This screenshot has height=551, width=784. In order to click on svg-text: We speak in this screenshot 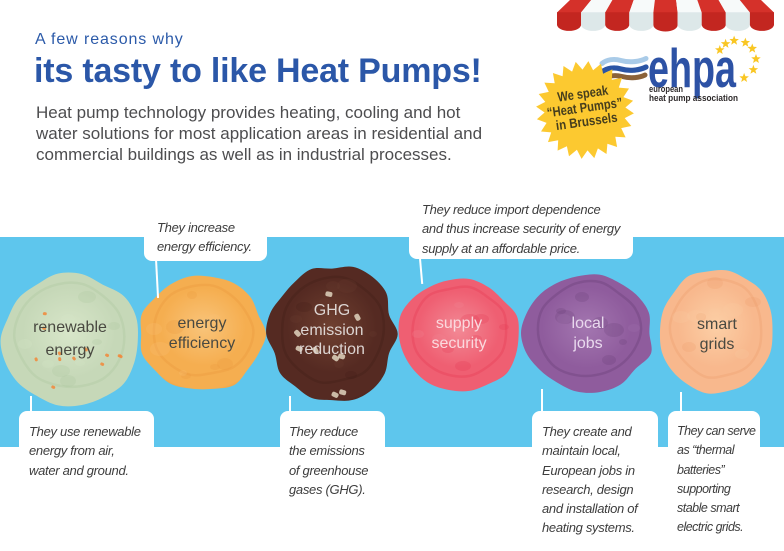, I will do `click(582, 94)`.